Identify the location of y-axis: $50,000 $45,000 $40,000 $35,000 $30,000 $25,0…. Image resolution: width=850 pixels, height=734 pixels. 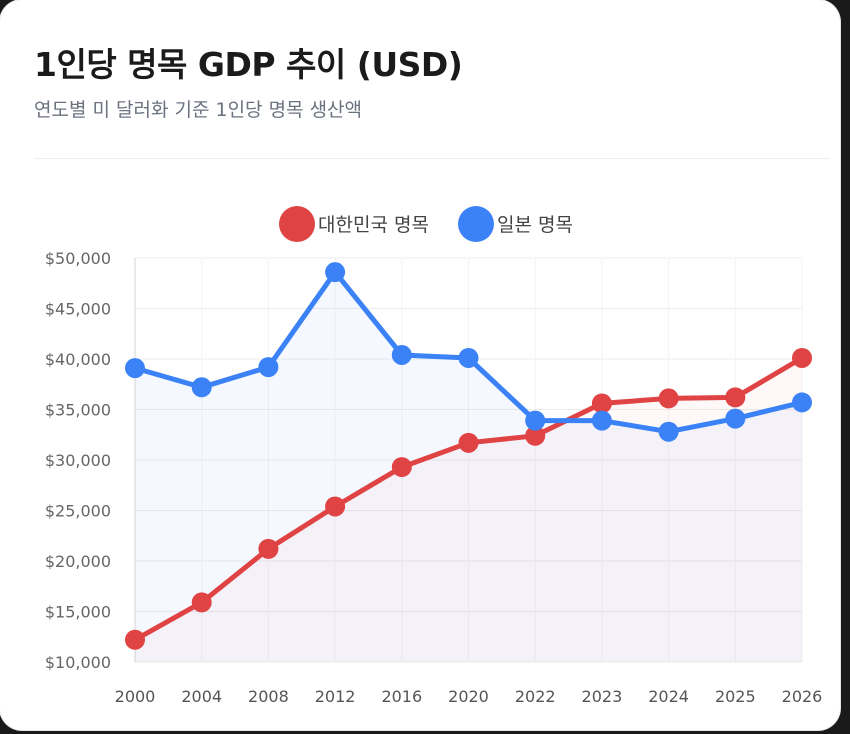
(78, 460).